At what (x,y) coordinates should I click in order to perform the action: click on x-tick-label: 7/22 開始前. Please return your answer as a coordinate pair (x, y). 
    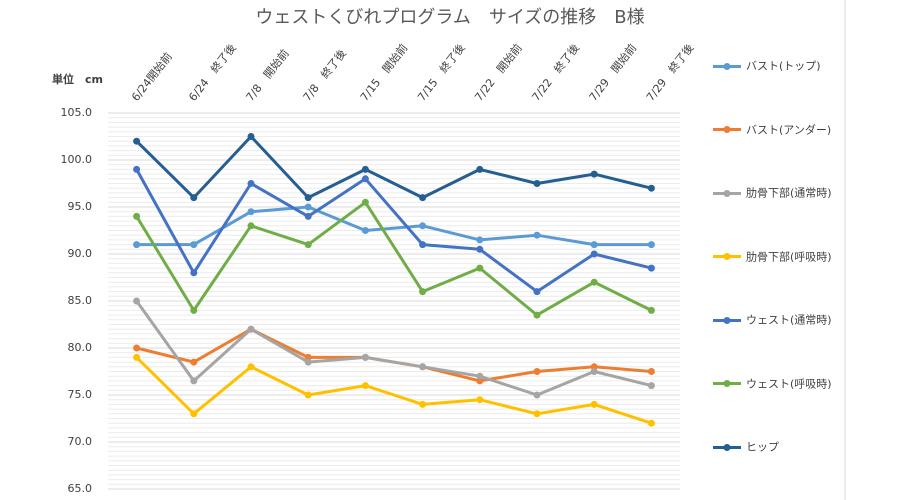
    Looking at the image, I should click on (497, 72).